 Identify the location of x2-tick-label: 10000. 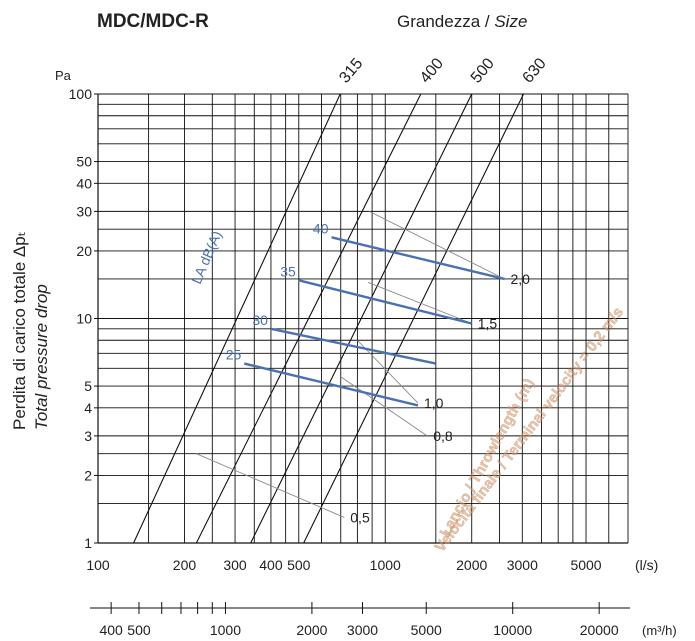
(512, 630).